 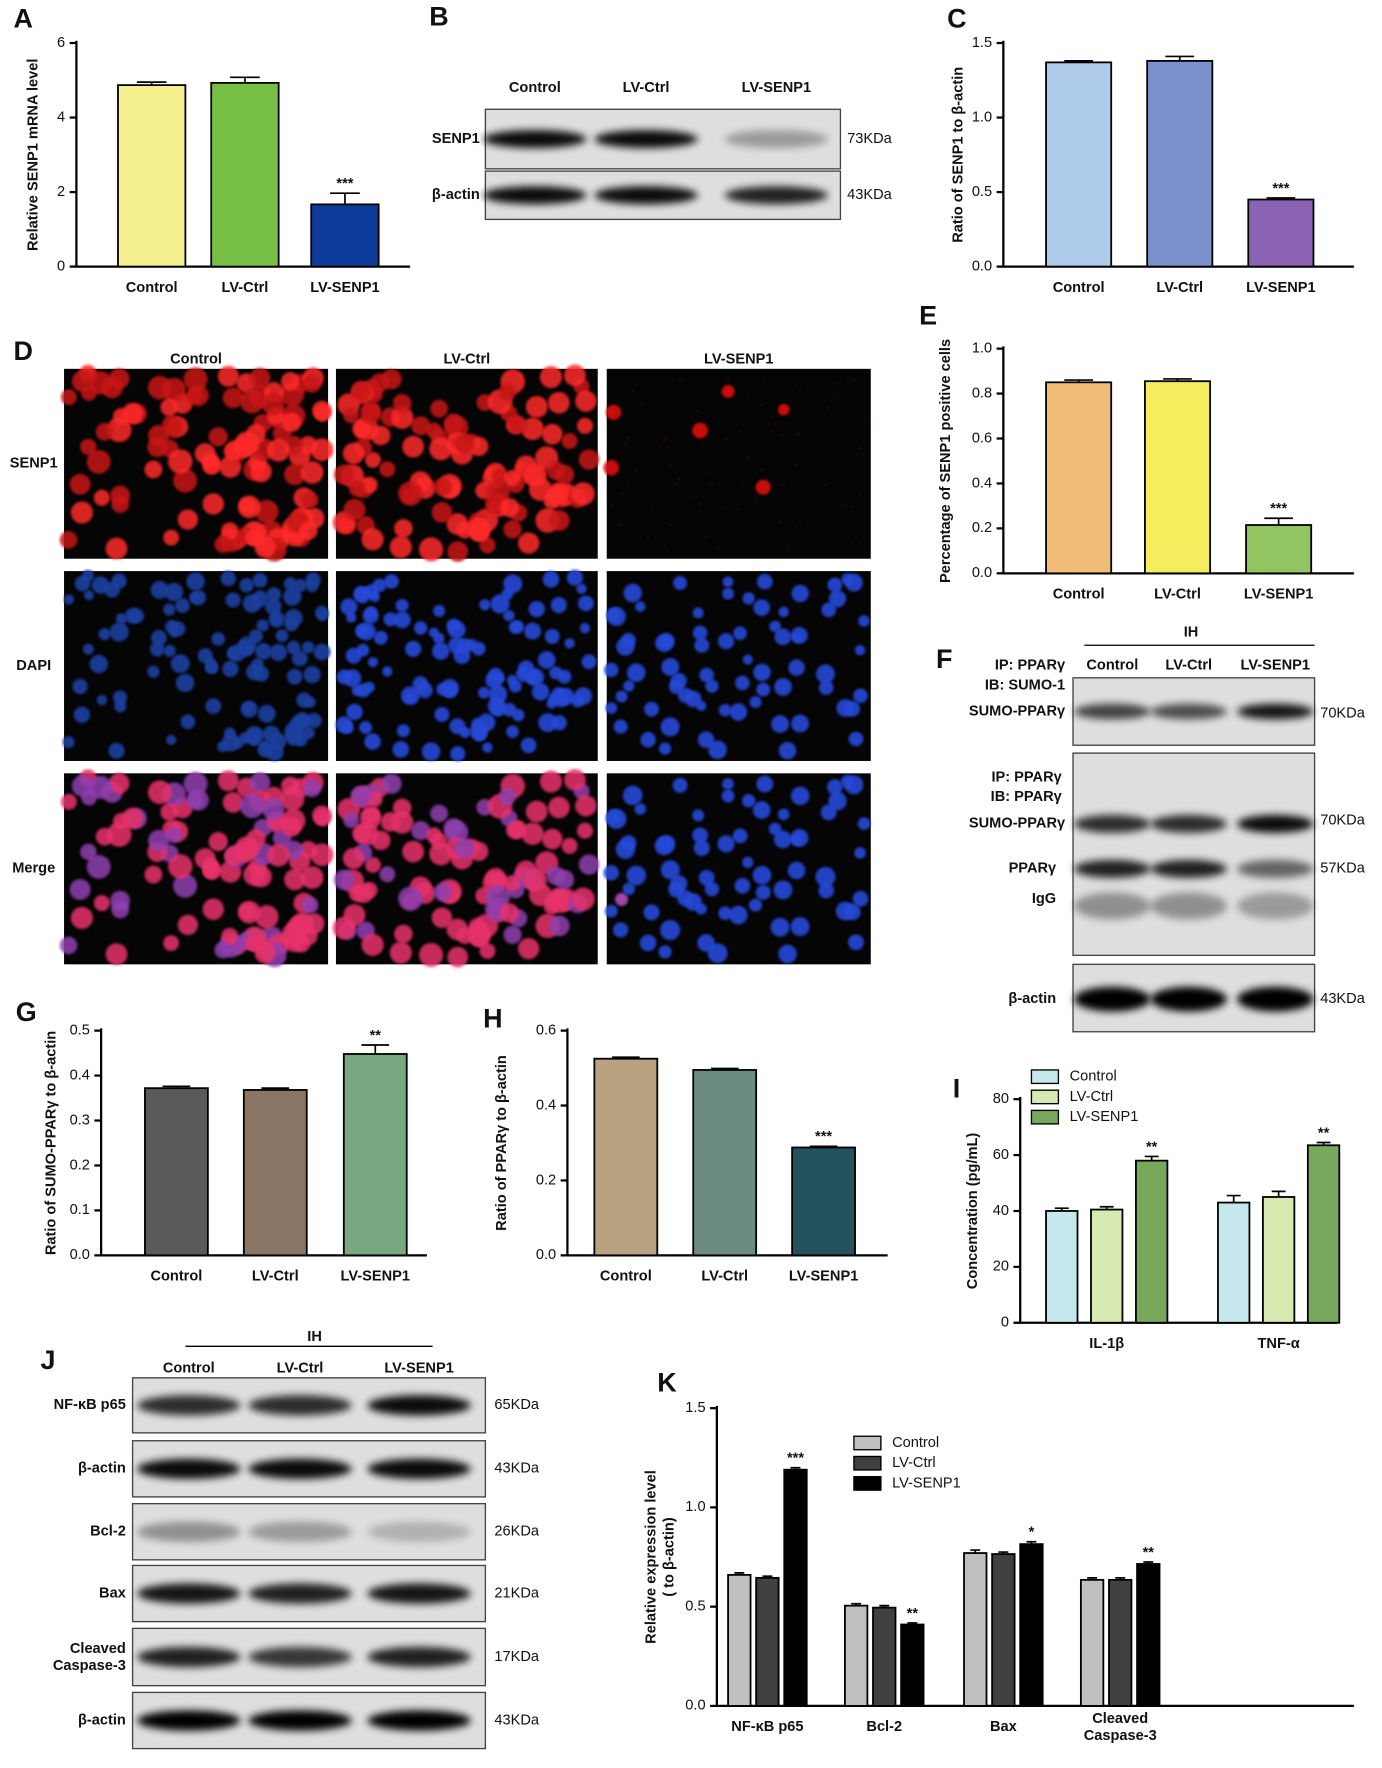 I want to click on size-label: 17KDa, so click(x=517, y=1657).